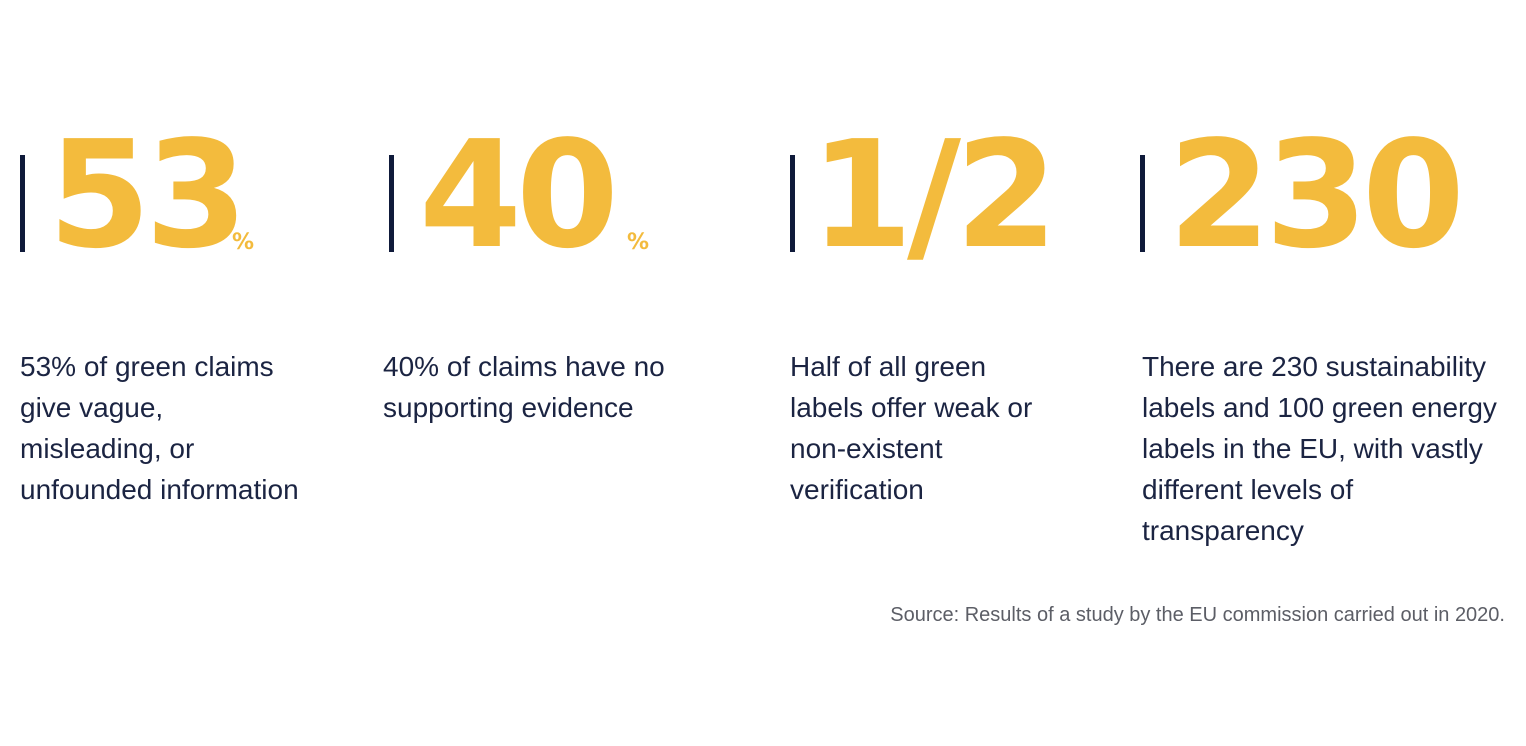 This screenshot has width=1526, height=746. I want to click on stat-value: 40, so click(519, 195).